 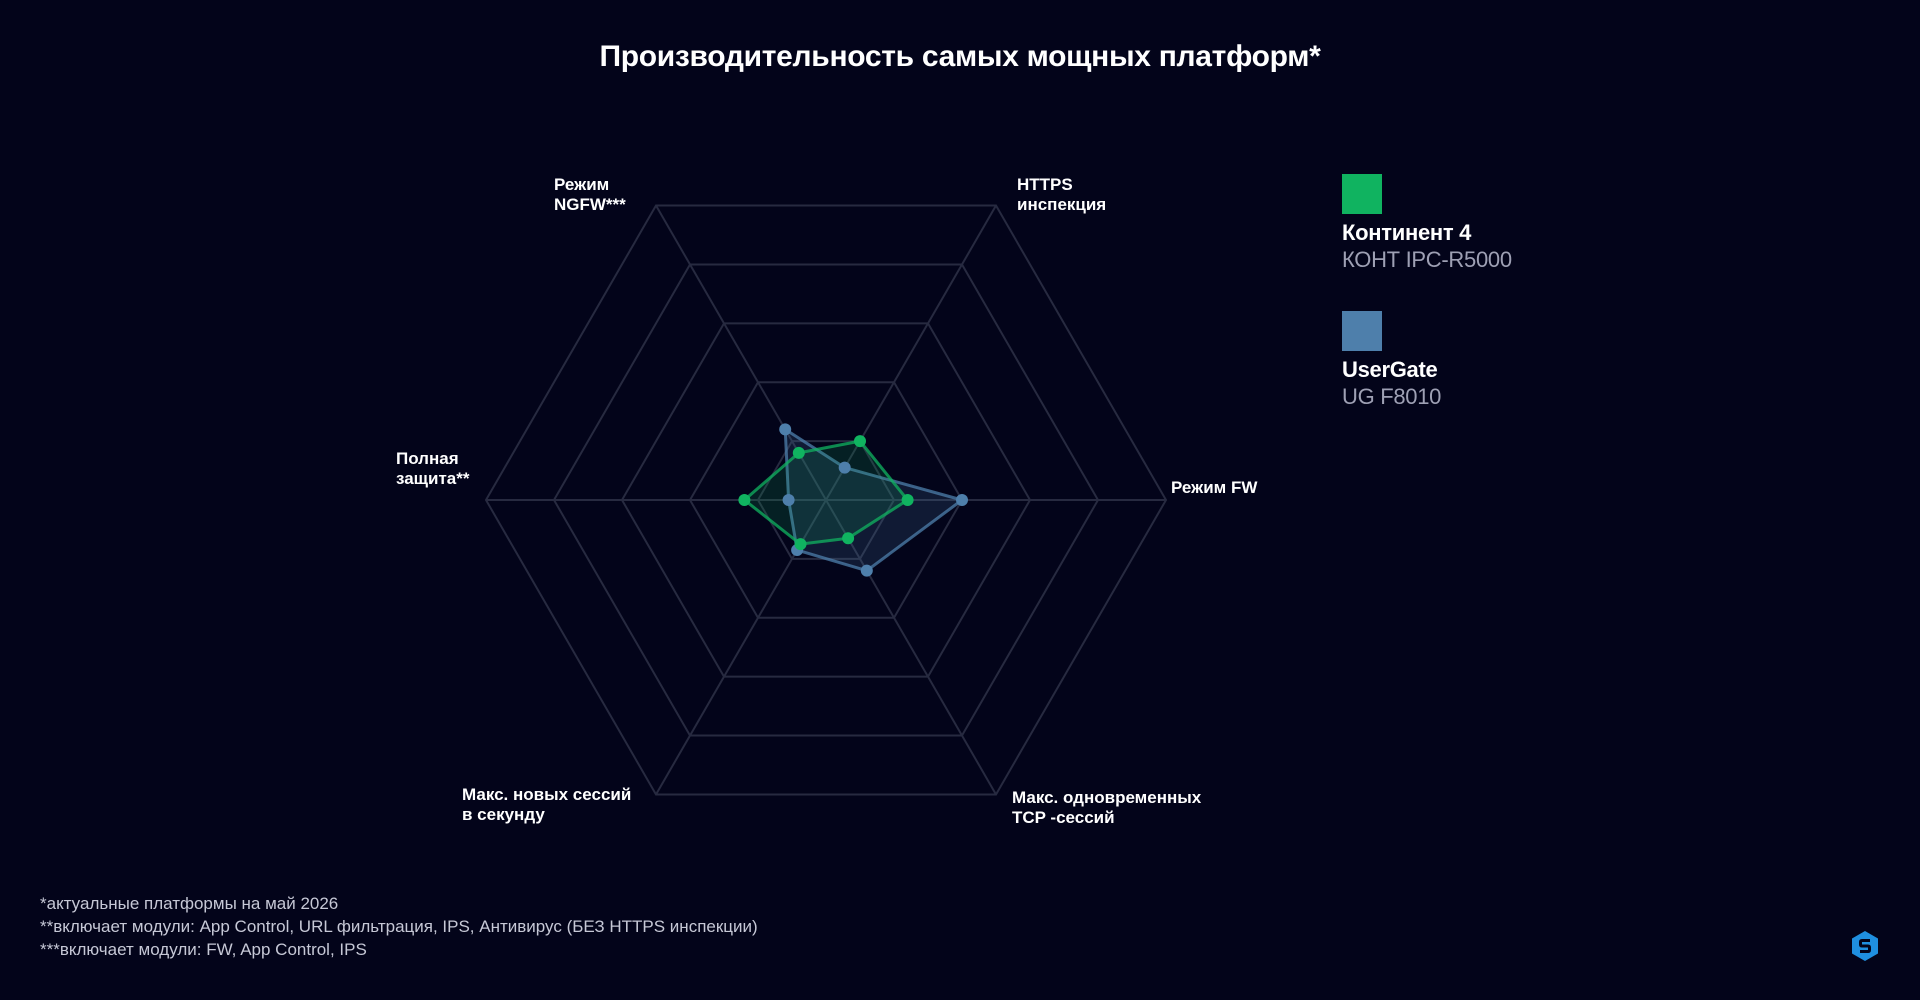 What do you see at coordinates (203, 949) in the screenshot?
I see `footnote-3: ***включает модули: FW, App Control, IPS` at bounding box center [203, 949].